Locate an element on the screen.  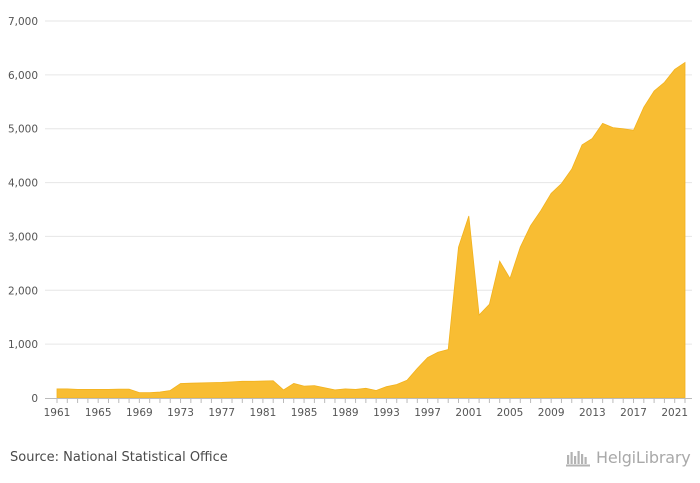
library-books-icon is located at coordinates (578, 459).